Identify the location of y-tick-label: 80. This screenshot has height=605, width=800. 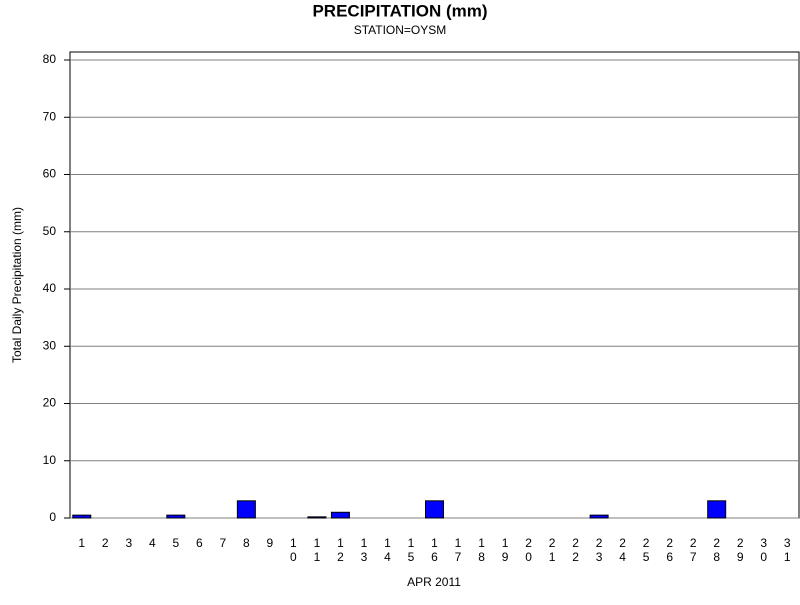
(50, 59).